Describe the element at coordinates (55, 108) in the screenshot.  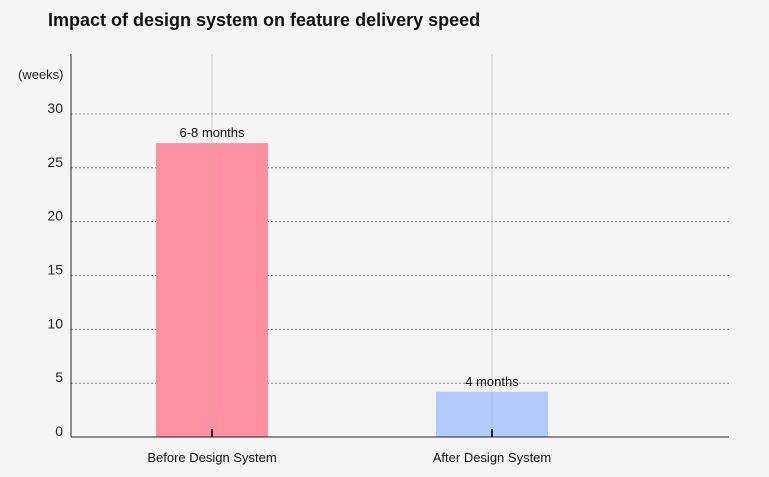
I see `y-tick-label: 30` at that location.